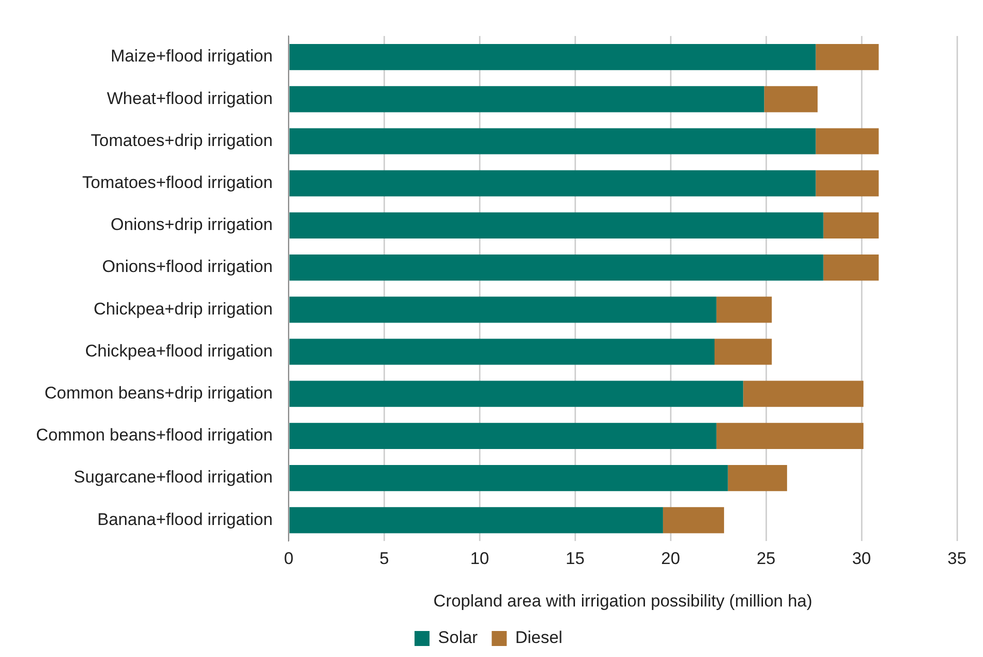 This screenshot has width=983, height=657. Describe the element at coordinates (185, 519) in the screenshot. I see `y-tick-label: Banana+flood irrigation` at that location.